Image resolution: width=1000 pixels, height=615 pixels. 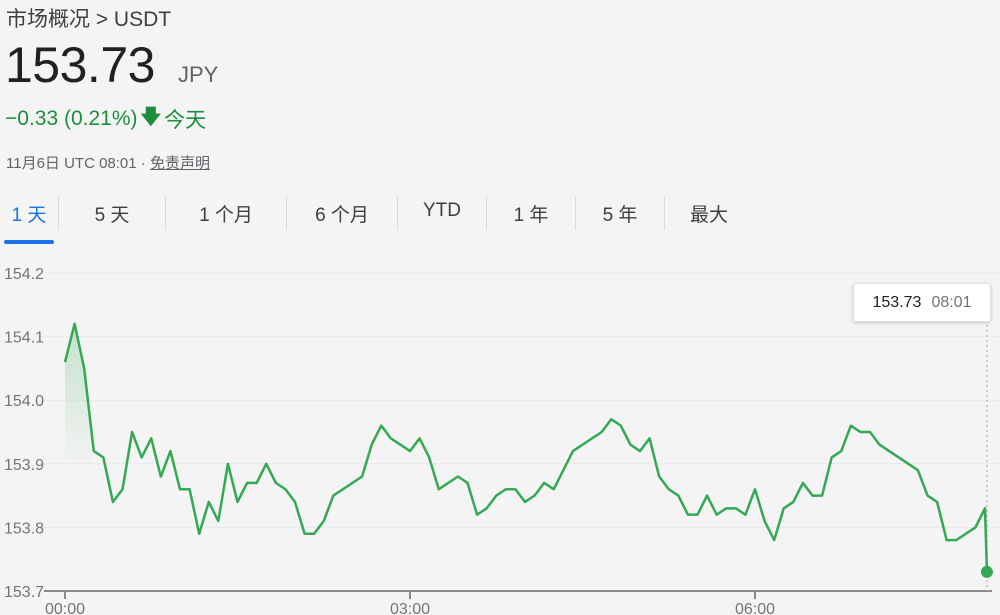 I want to click on area-fill, so click(x=79, y=396).